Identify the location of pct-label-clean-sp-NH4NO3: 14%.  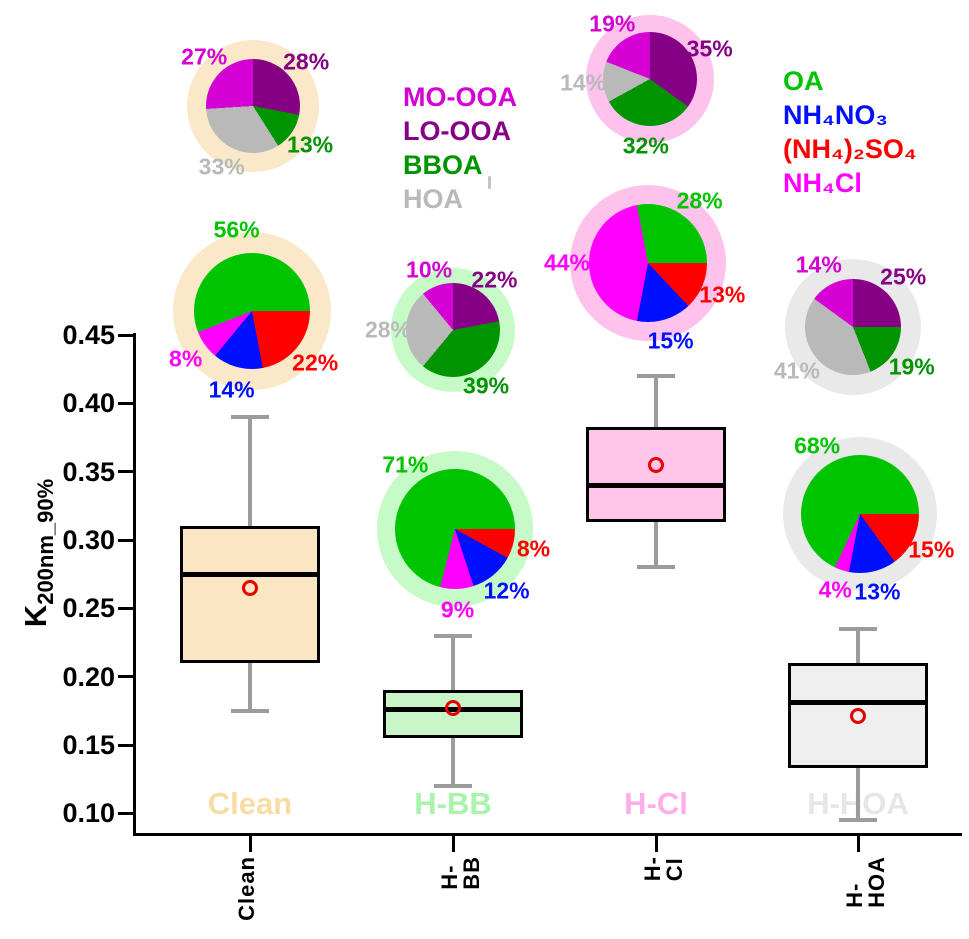
(231, 389).